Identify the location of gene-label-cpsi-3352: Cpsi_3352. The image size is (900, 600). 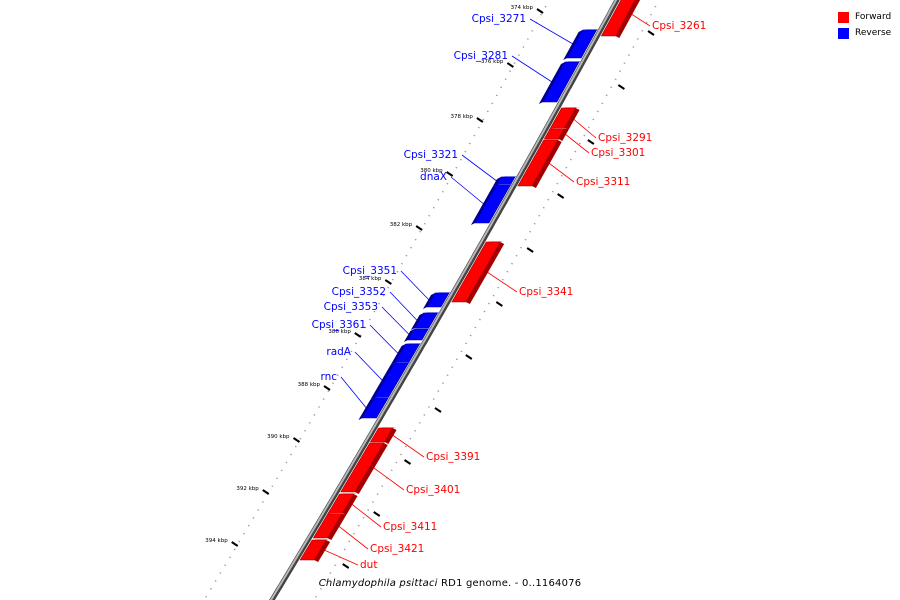
(359, 292).